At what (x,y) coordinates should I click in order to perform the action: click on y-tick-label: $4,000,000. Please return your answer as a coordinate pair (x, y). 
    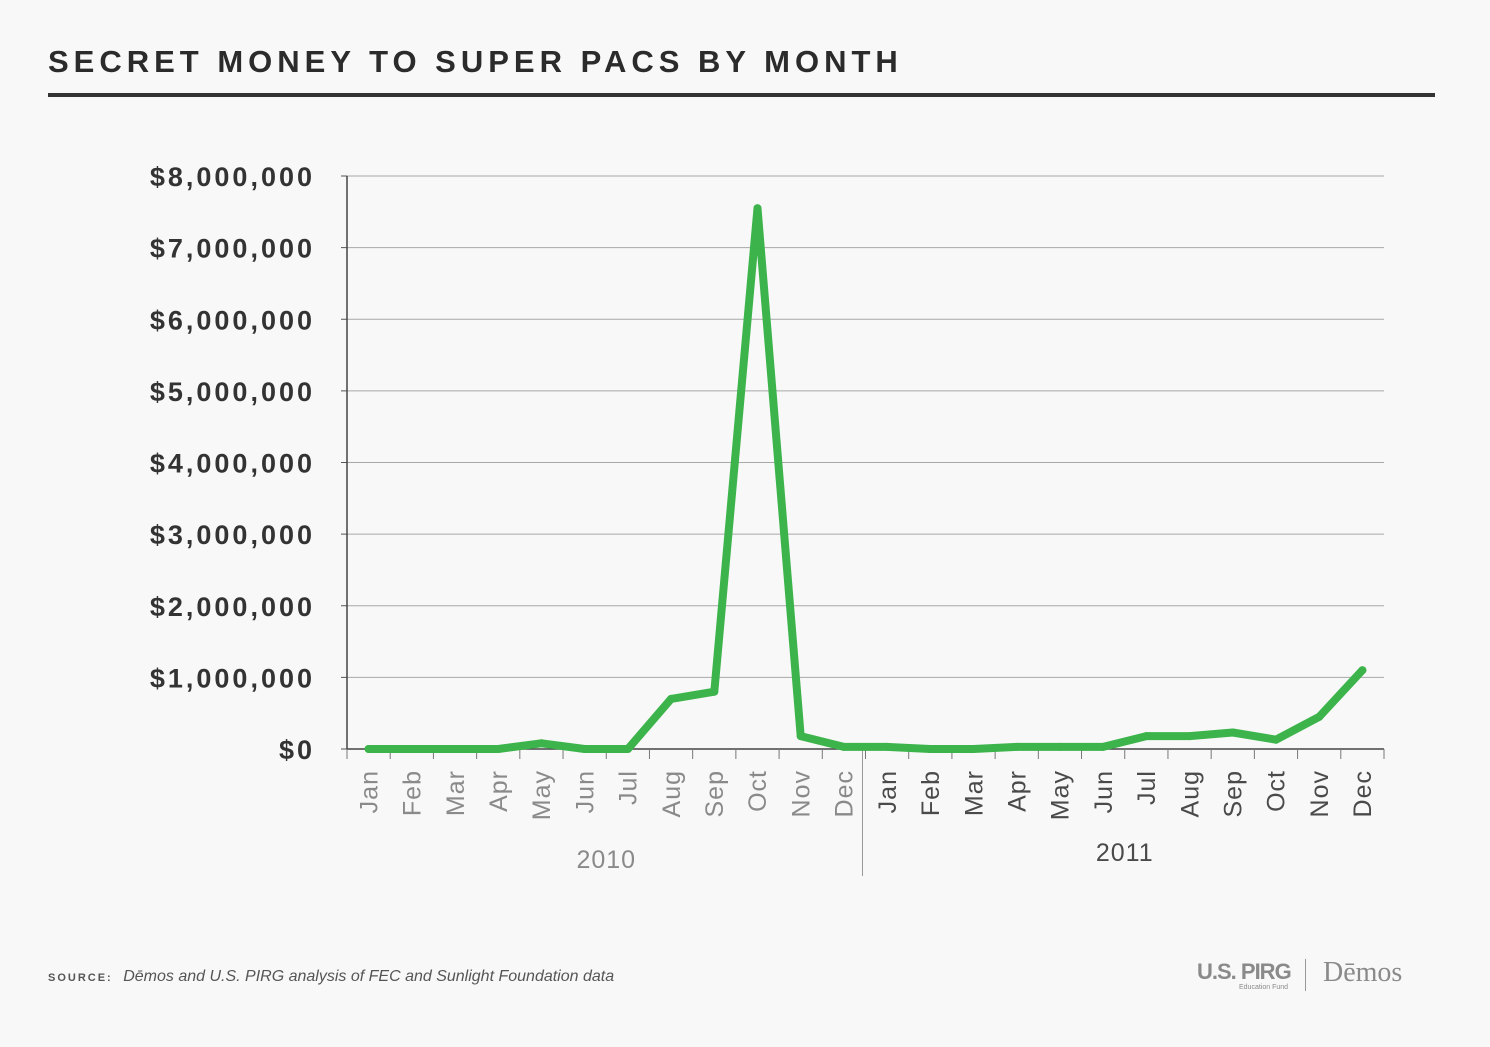
    Looking at the image, I should click on (232, 464).